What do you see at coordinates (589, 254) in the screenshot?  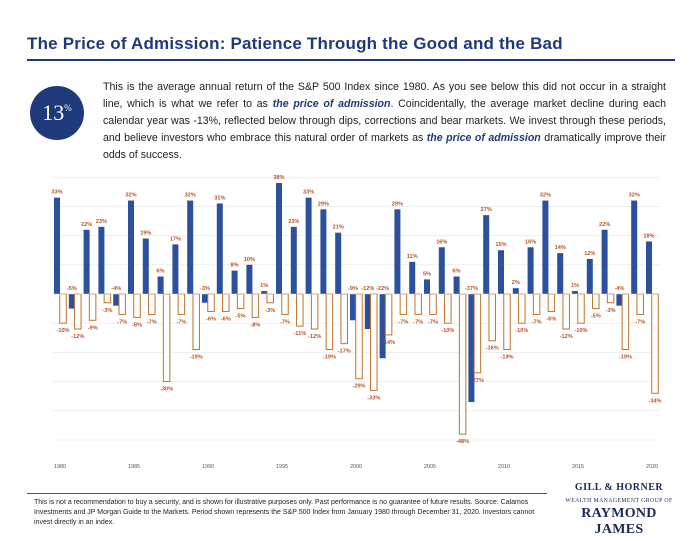 I see `return-label: 12%` at bounding box center [589, 254].